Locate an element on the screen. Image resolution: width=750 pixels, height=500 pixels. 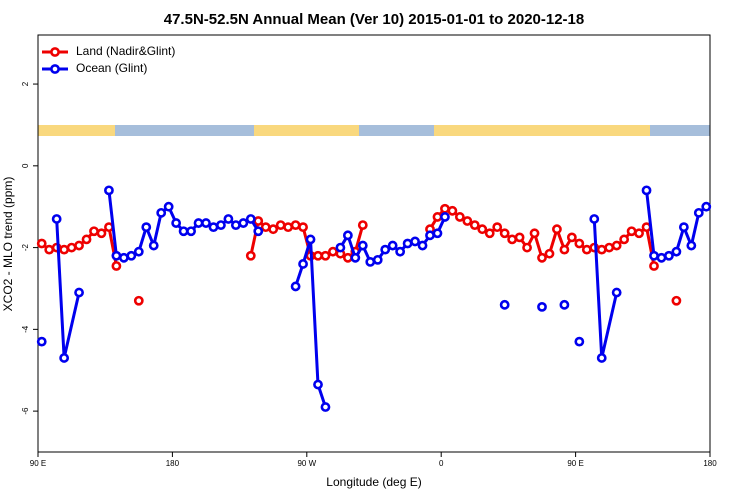
y-tick-label: -6 is located at coordinates (25, 411).